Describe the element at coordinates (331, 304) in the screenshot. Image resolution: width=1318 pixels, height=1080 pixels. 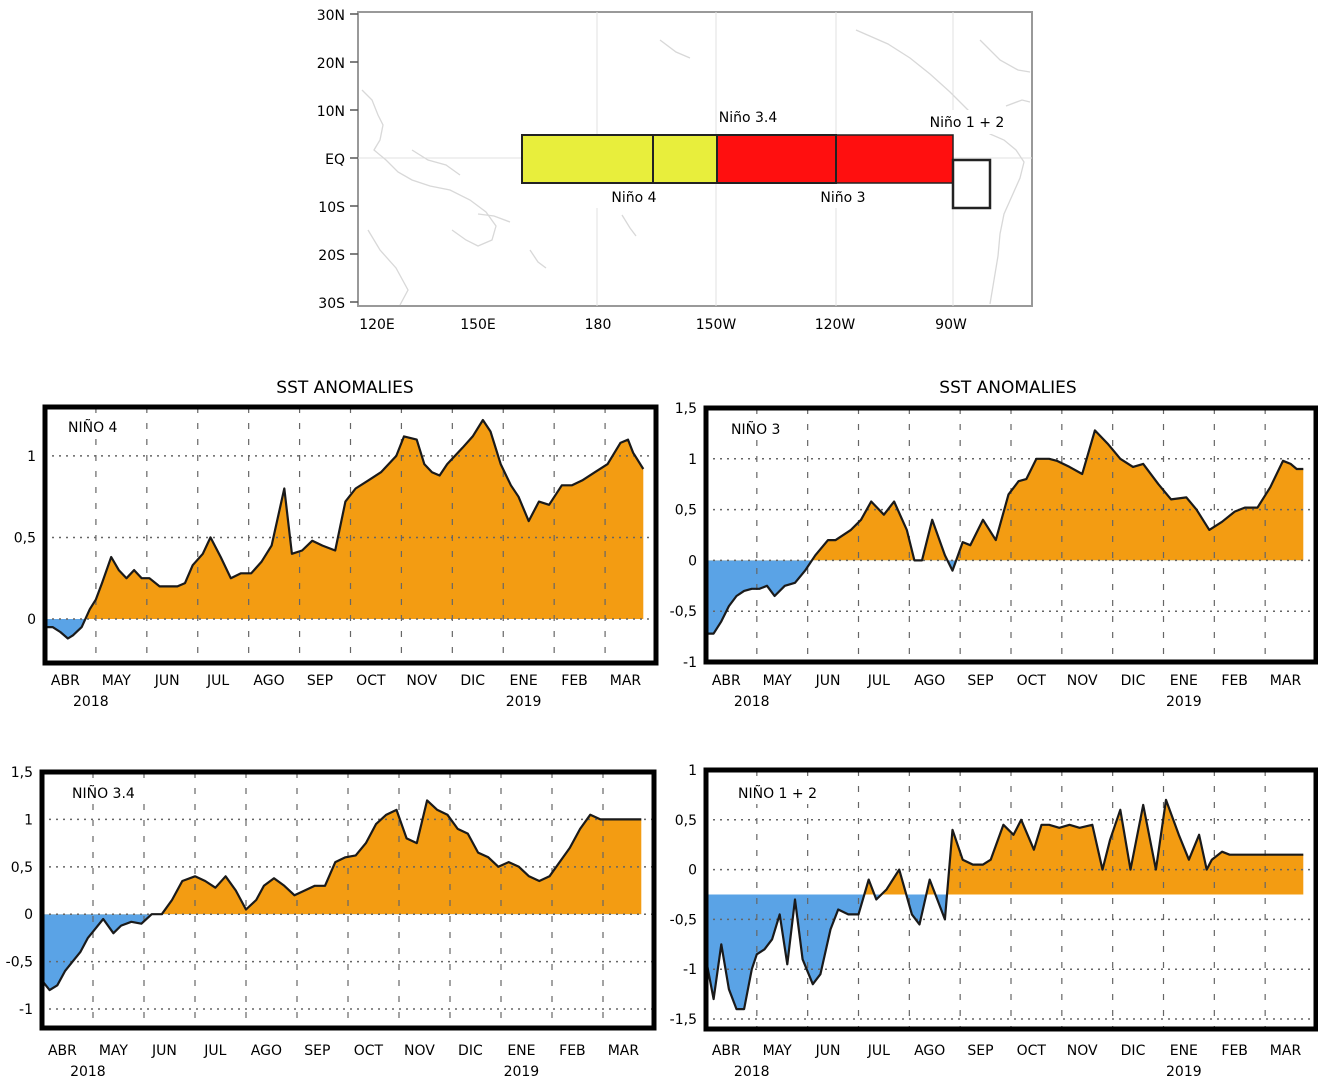
I see `lat-label: 30S` at that location.